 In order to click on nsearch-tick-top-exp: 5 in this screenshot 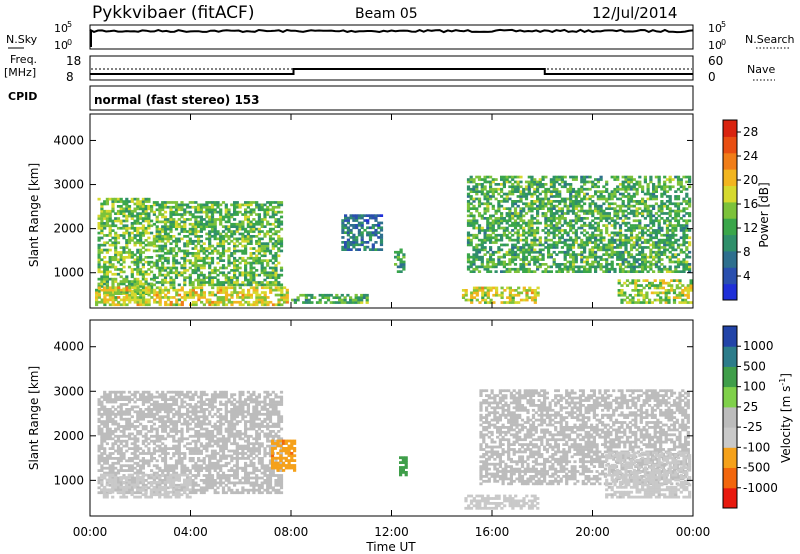, I will do `click(723, 24)`.